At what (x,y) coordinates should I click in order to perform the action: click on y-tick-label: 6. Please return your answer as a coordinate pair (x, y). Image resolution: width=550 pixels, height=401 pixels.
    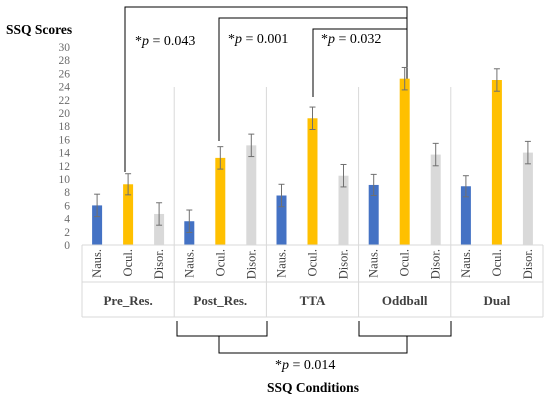
    Looking at the image, I should click on (67, 206).